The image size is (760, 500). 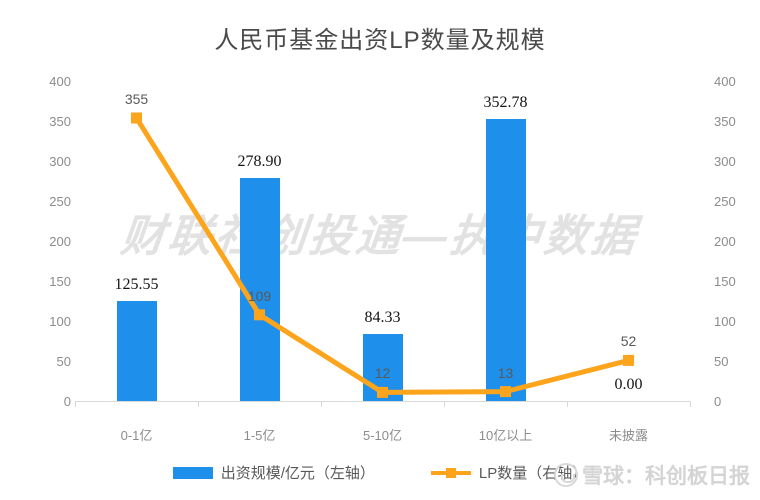 What do you see at coordinates (380, 40) in the screenshot?
I see `chart-title: 人民币基金出资LP数量及规模` at bounding box center [380, 40].